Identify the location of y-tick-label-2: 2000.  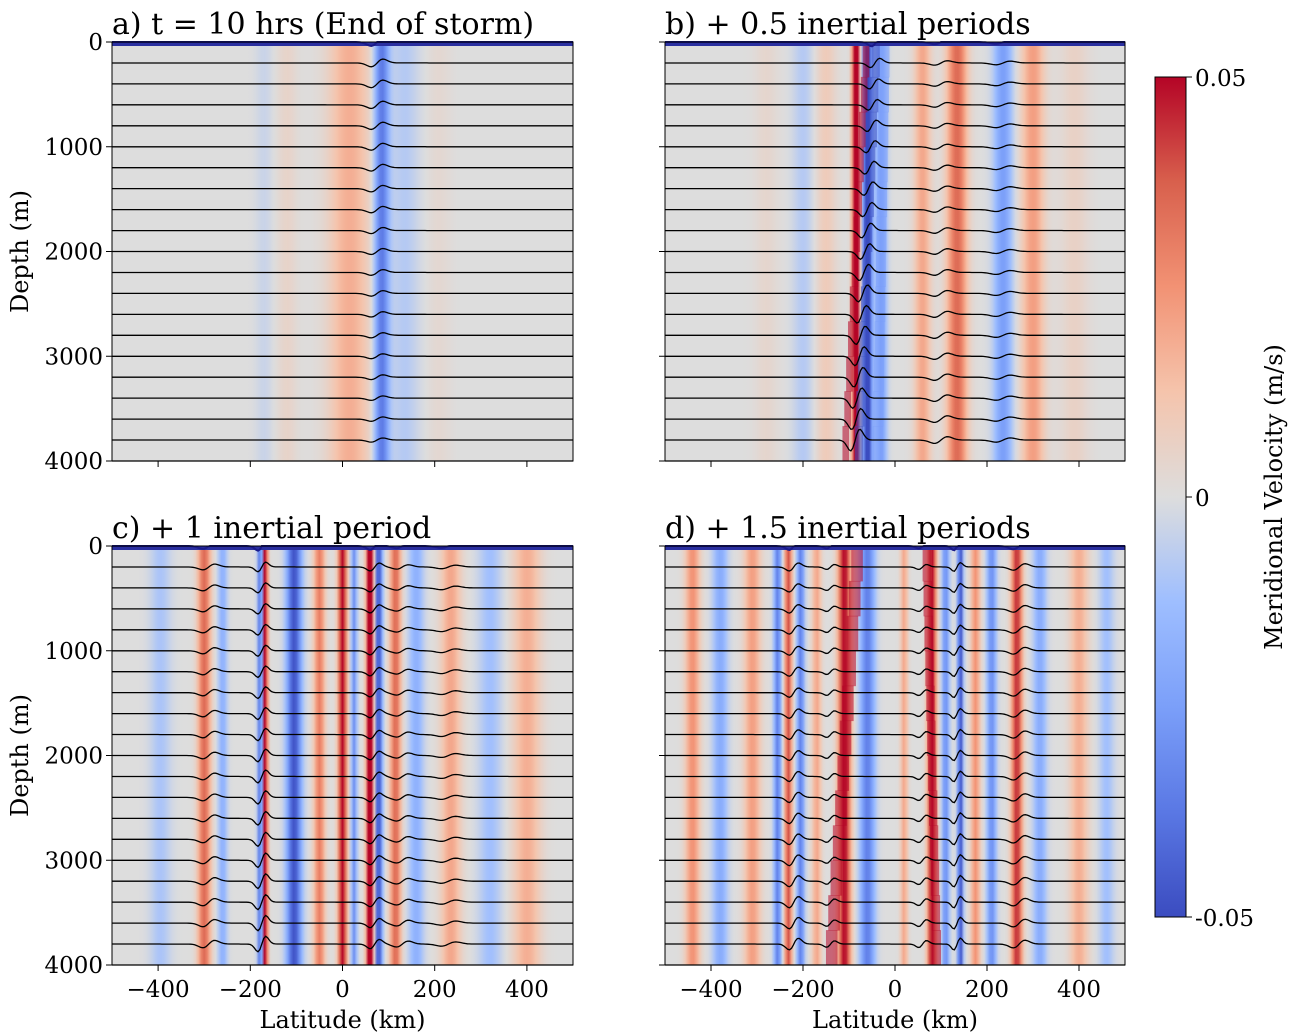
(73, 253).